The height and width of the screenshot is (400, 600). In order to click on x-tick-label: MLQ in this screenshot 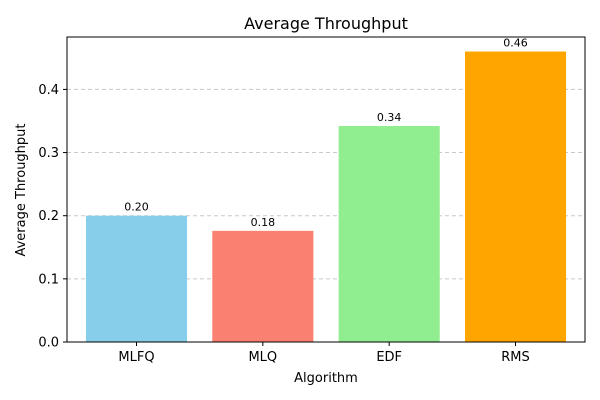, I will do `click(262, 357)`.